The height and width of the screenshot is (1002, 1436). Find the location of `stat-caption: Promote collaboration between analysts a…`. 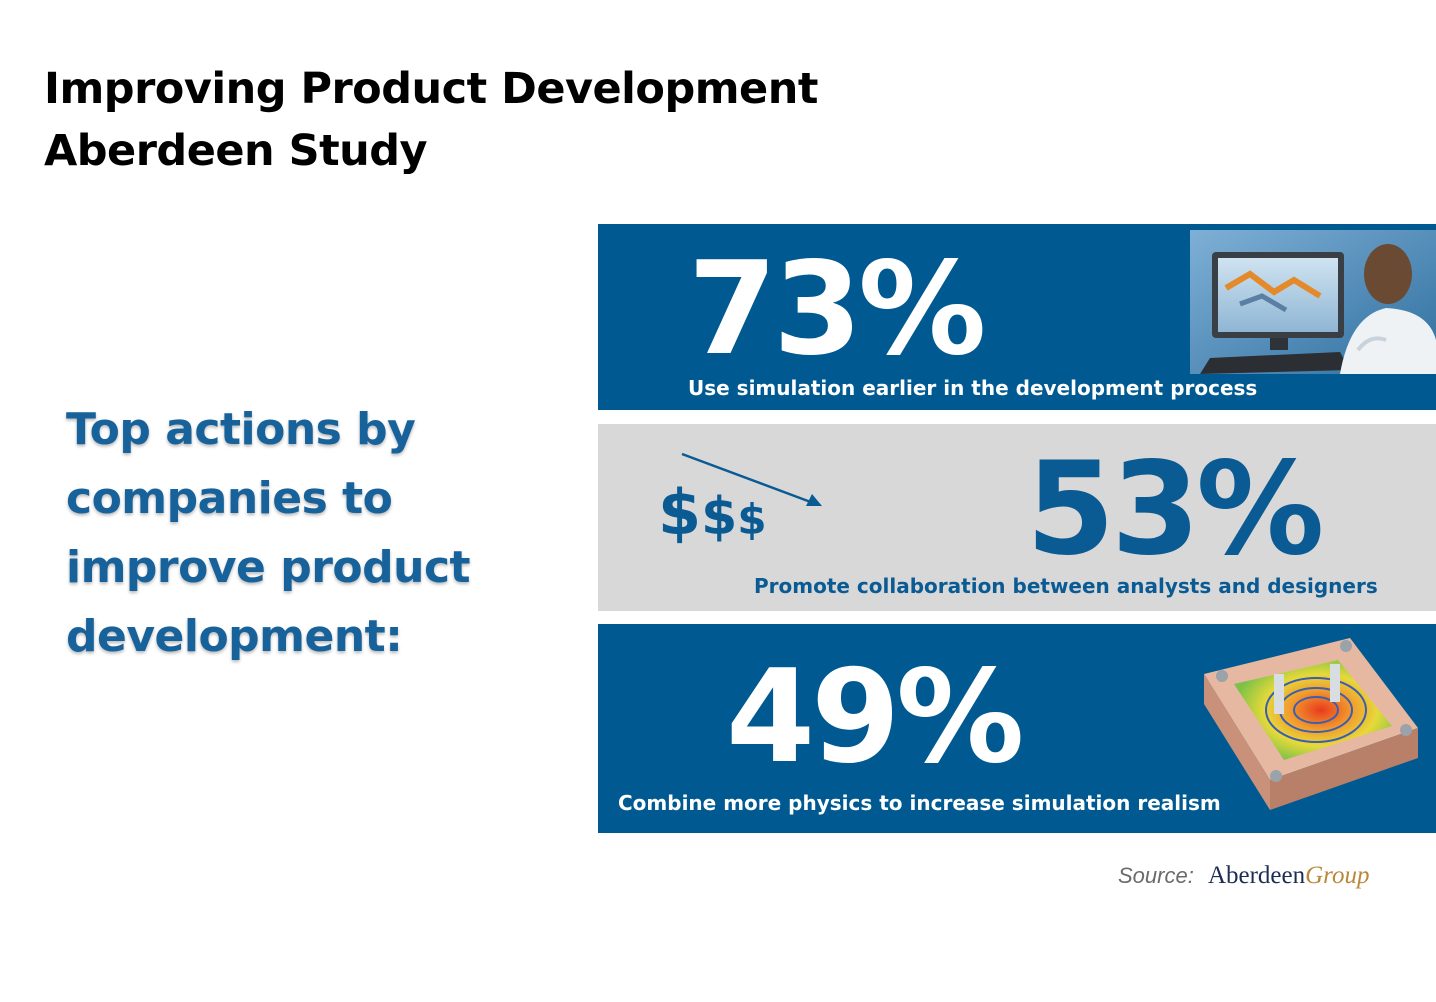

stat-caption: Promote collaboration between analysts a… is located at coordinates (1066, 586).